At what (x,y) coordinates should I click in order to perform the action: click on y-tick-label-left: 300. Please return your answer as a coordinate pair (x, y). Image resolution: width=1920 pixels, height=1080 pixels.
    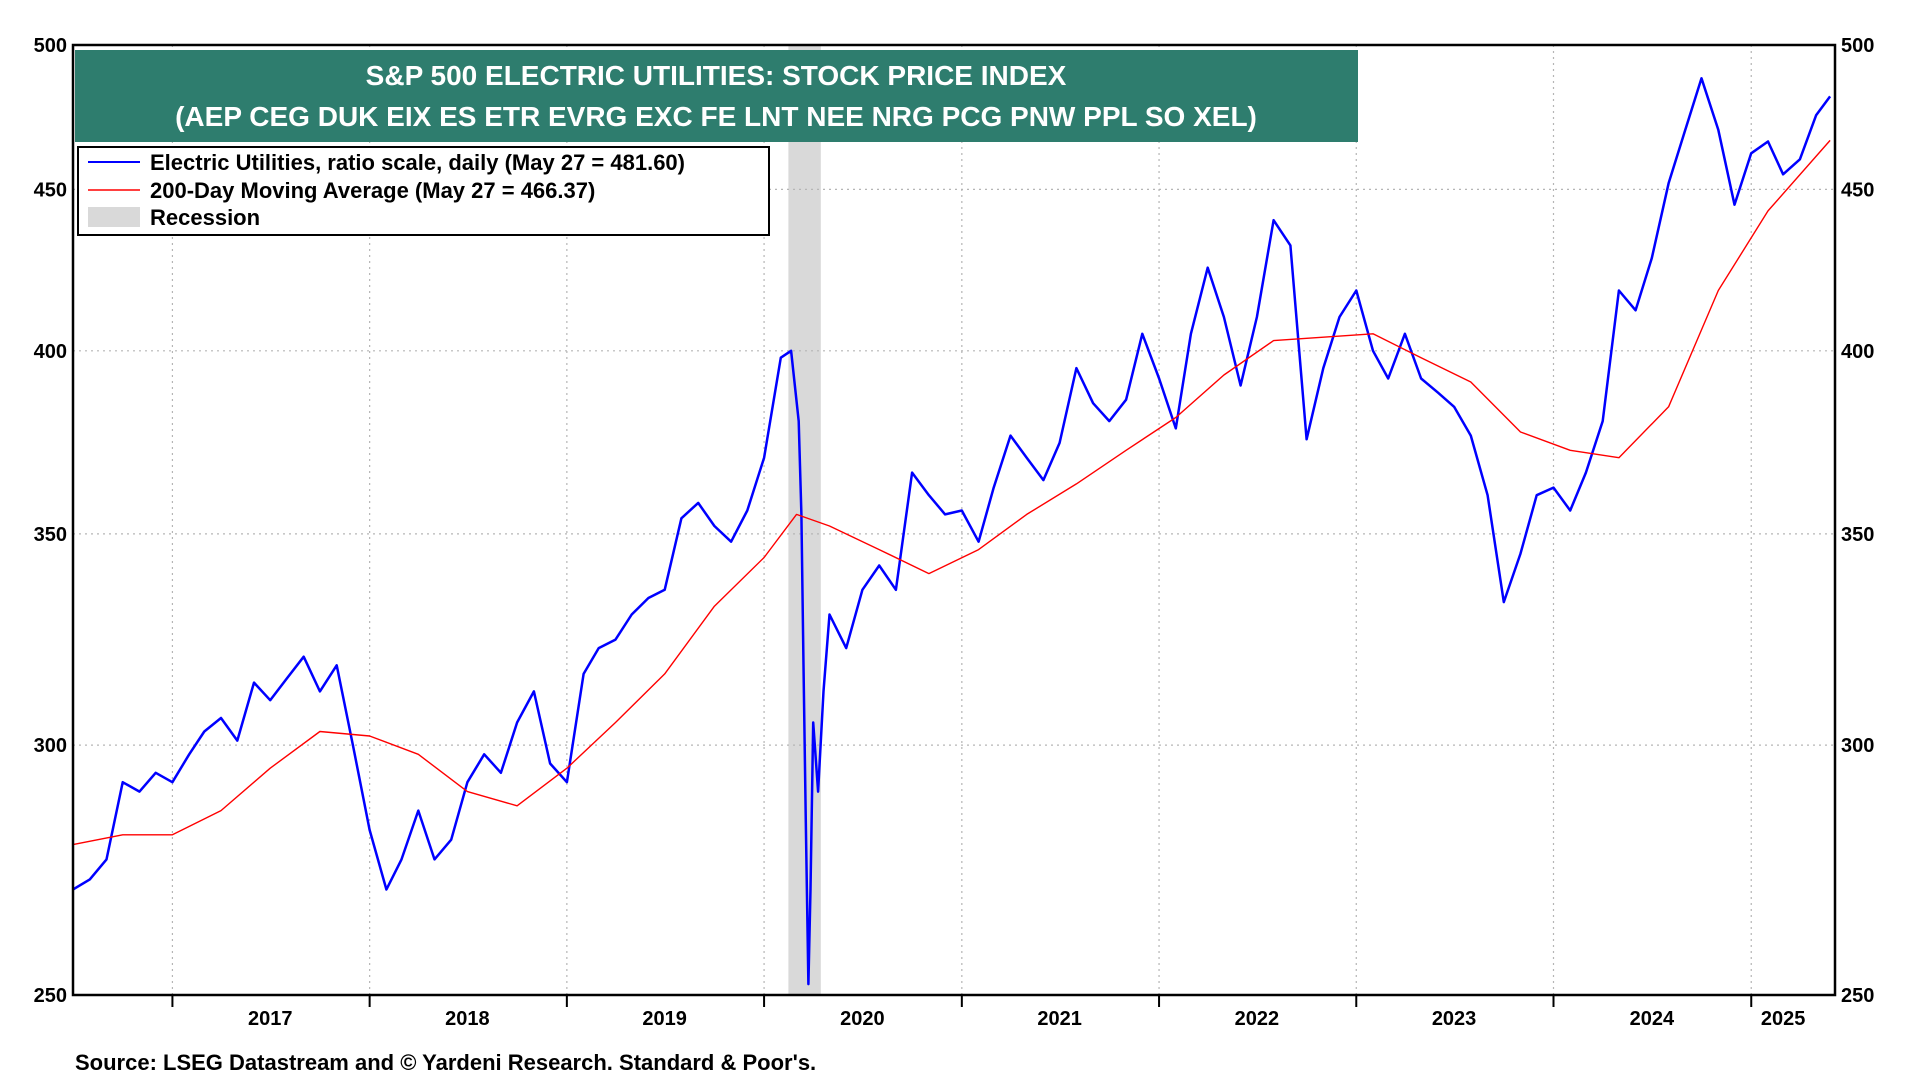
    Looking at the image, I should click on (50, 746).